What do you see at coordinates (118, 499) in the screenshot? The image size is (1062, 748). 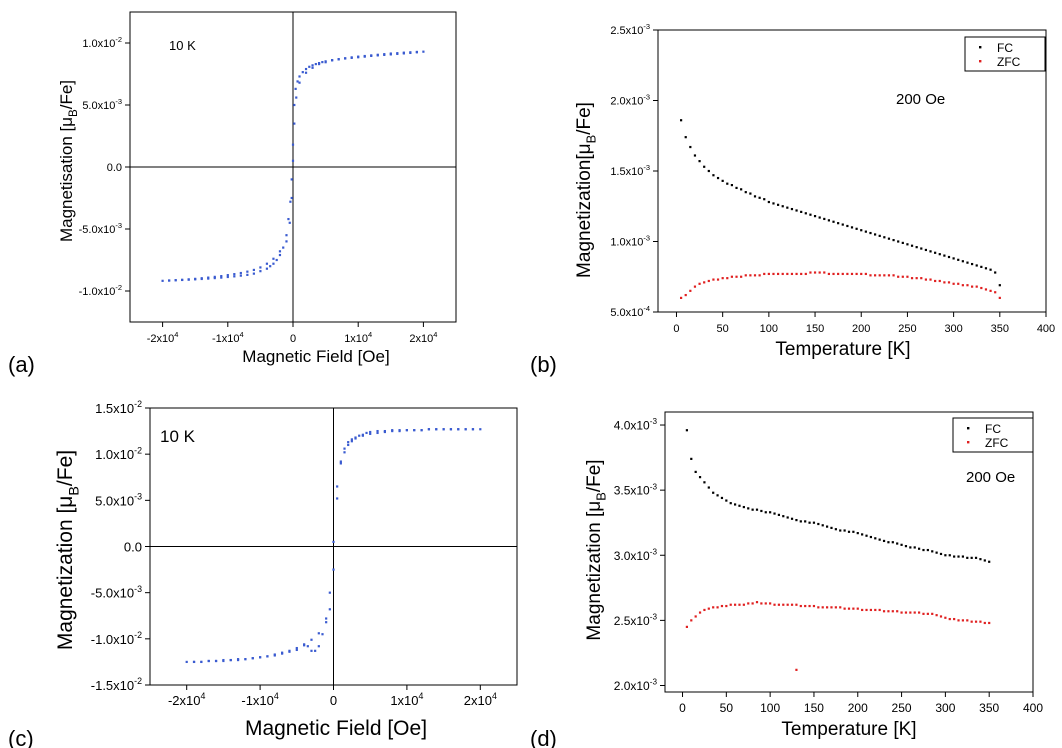 I see `y-tick-label: 5.0x10⁻³` at bounding box center [118, 499].